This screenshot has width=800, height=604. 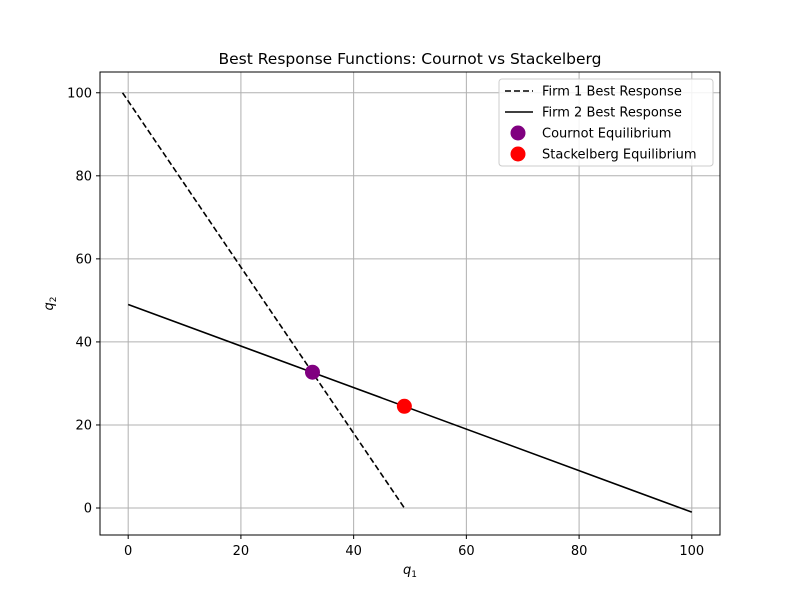 I want to click on y-axis-label: q2, so click(x=50, y=304).